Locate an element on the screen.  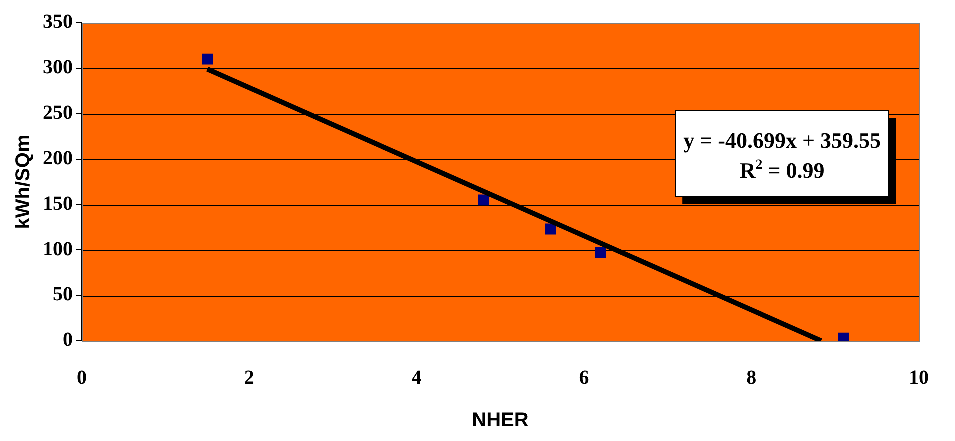
x-tick-label: 4 is located at coordinates (417, 378).